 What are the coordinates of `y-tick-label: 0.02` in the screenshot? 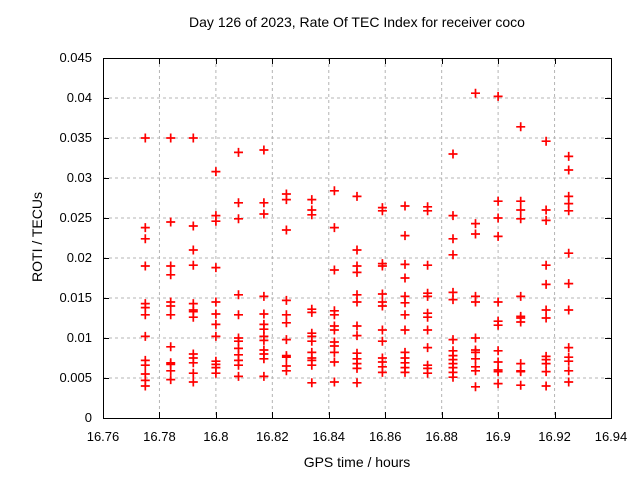 It's located at (79, 257).